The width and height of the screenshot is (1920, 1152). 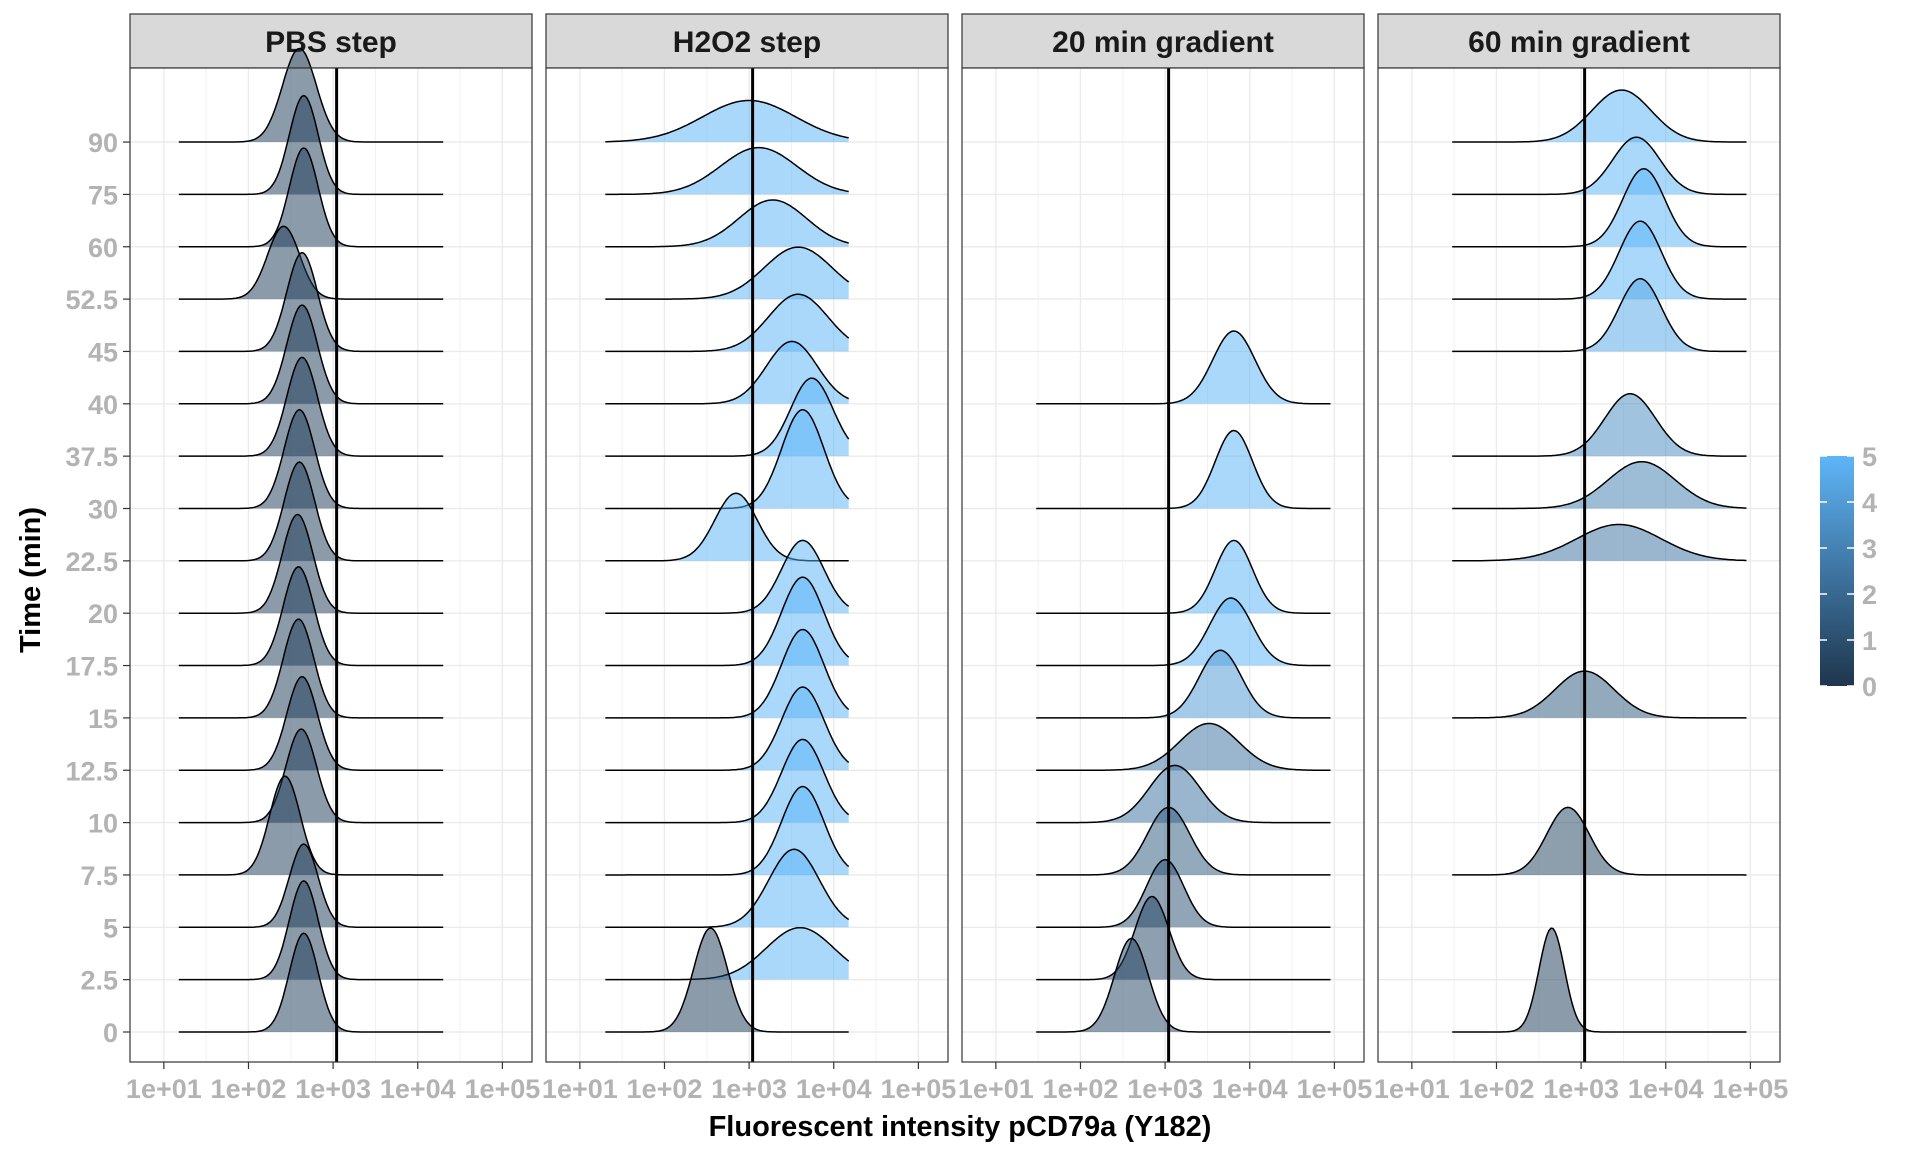 I want to click on fill-legend: 0 1 2 3 4 5, so click(x=1848, y=572).